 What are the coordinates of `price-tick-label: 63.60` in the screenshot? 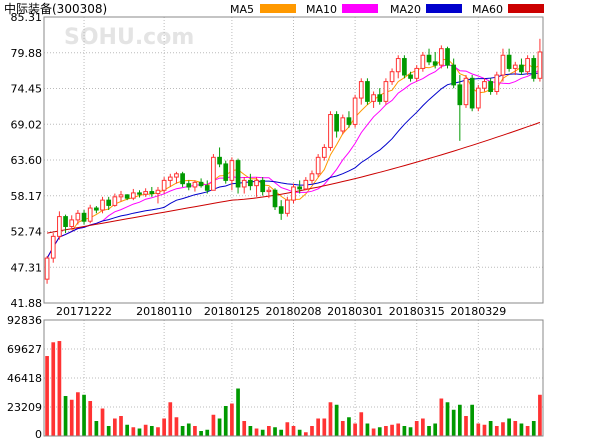 It's located at (27, 160).